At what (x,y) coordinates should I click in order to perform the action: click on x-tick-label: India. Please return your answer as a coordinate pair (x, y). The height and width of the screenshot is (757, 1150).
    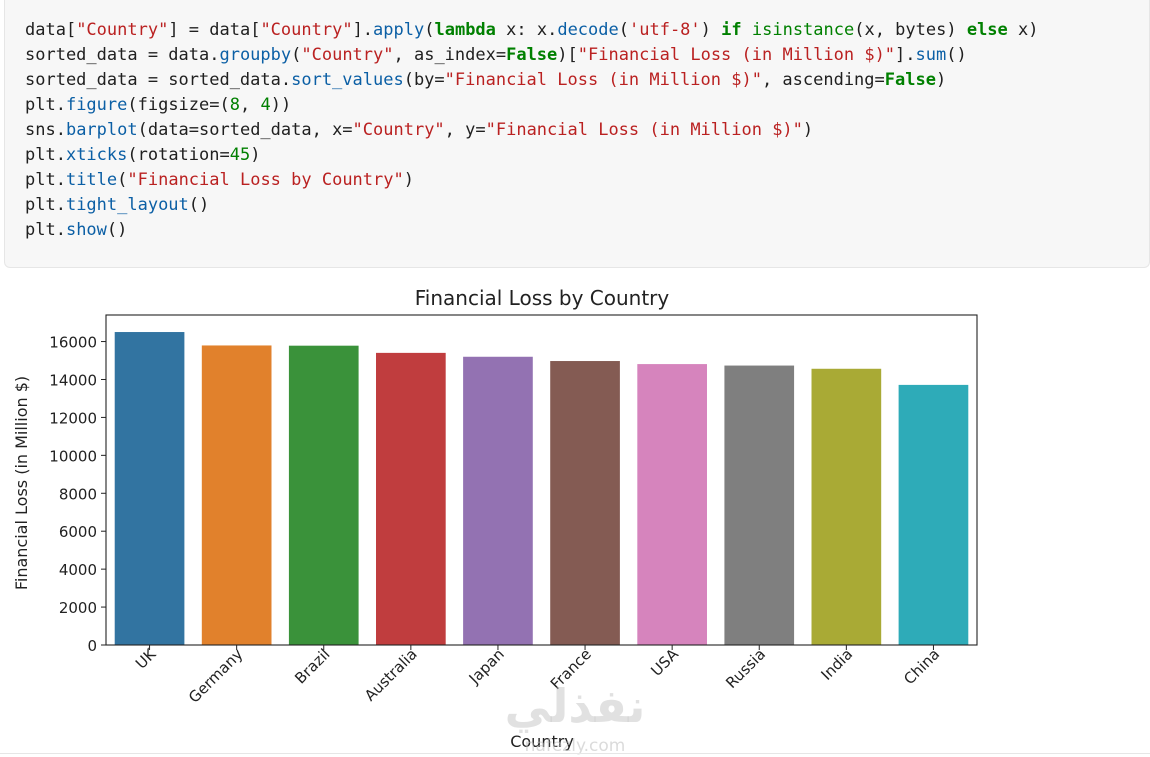
    Looking at the image, I should click on (836, 664).